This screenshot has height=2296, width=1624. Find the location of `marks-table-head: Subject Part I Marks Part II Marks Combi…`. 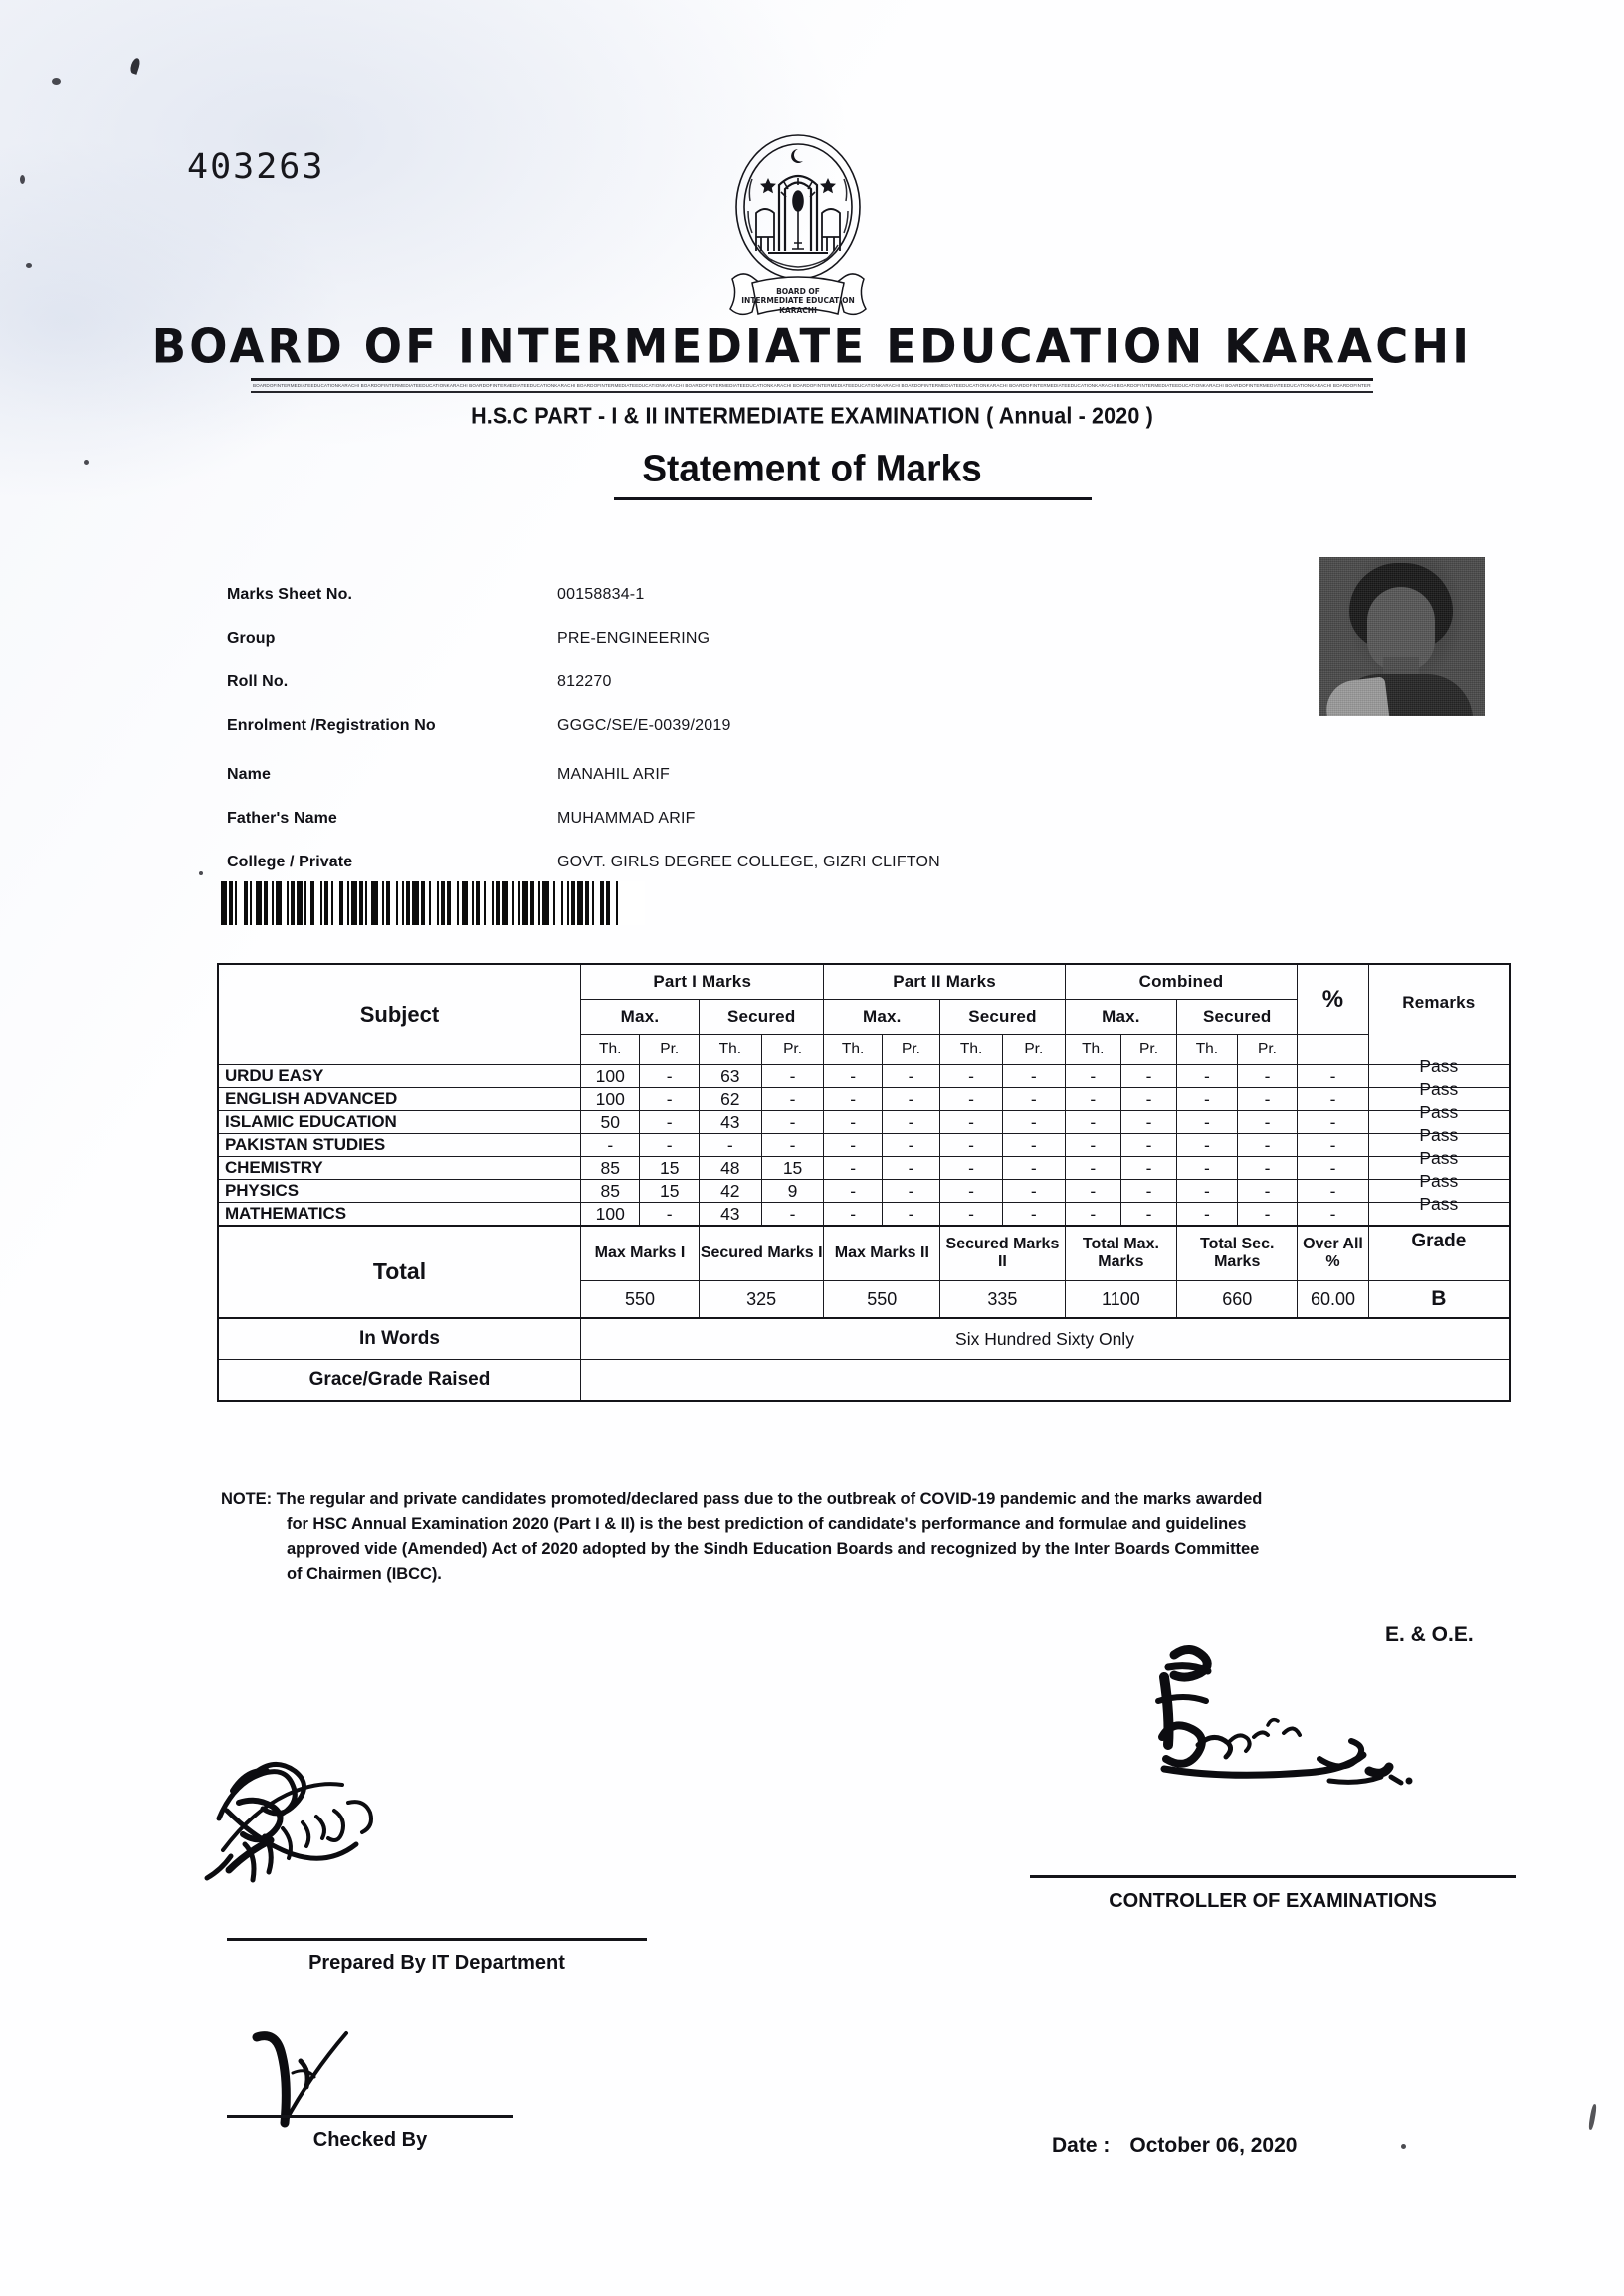

marks-table-head: Subject Part I Marks Part II Marks Combi… is located at coordinates (864, 1014).